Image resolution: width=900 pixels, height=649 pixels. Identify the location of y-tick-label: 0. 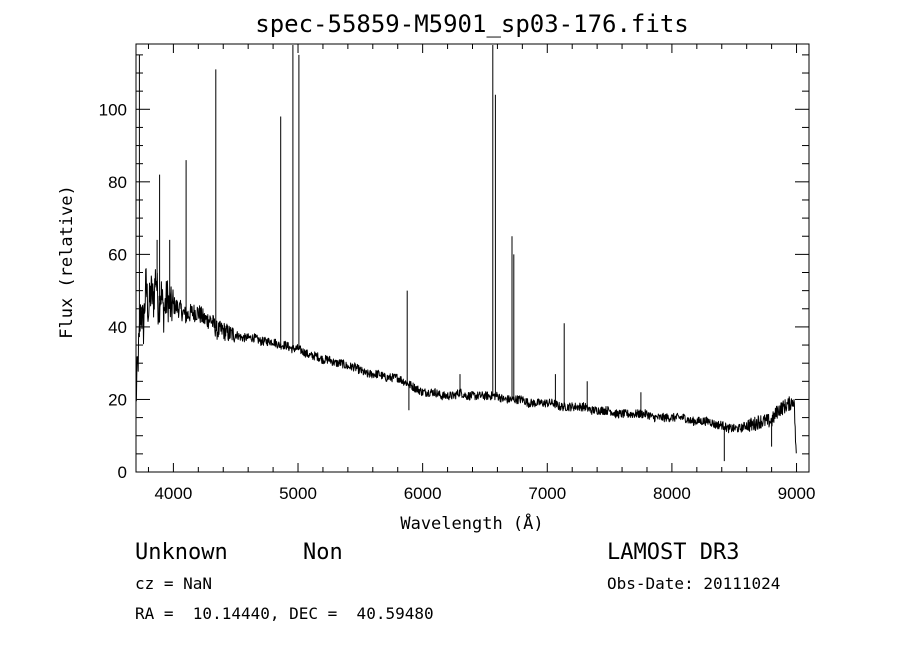
(122, 472).